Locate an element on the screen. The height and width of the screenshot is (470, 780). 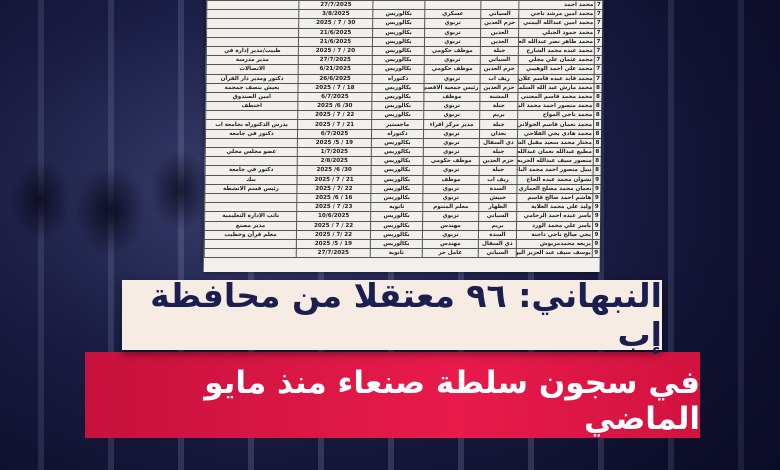
cell-area: العدين is located at coordinates (499, 33).